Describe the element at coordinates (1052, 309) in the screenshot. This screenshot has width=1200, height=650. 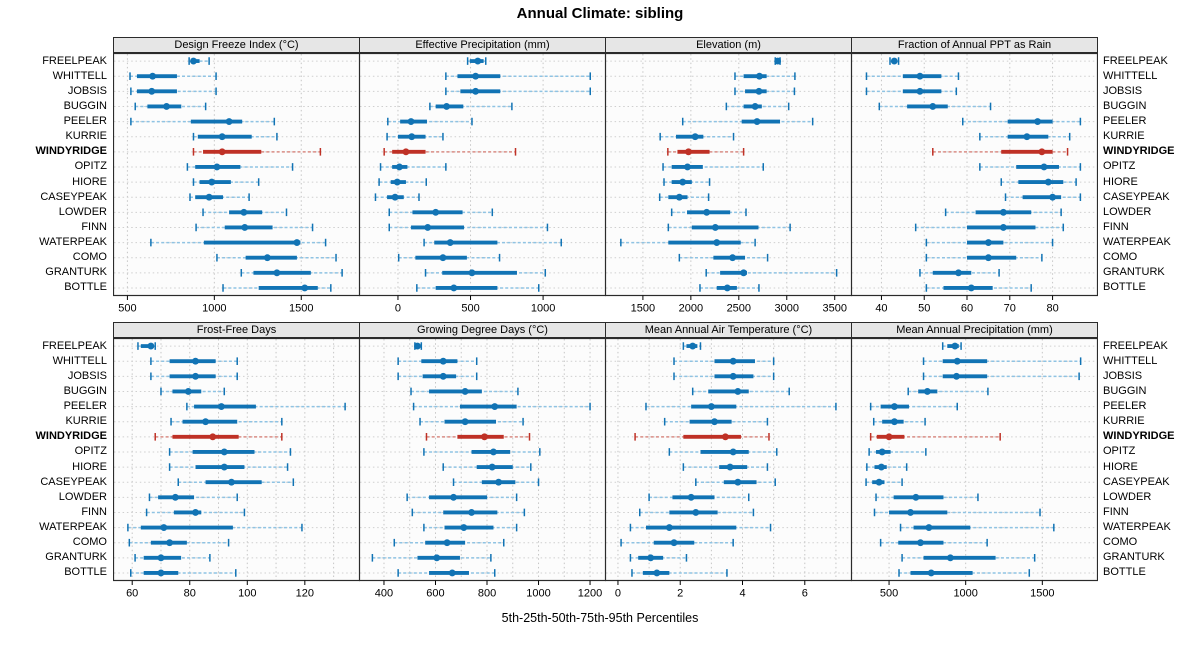
I see `x-tick-label: 80` at that location.